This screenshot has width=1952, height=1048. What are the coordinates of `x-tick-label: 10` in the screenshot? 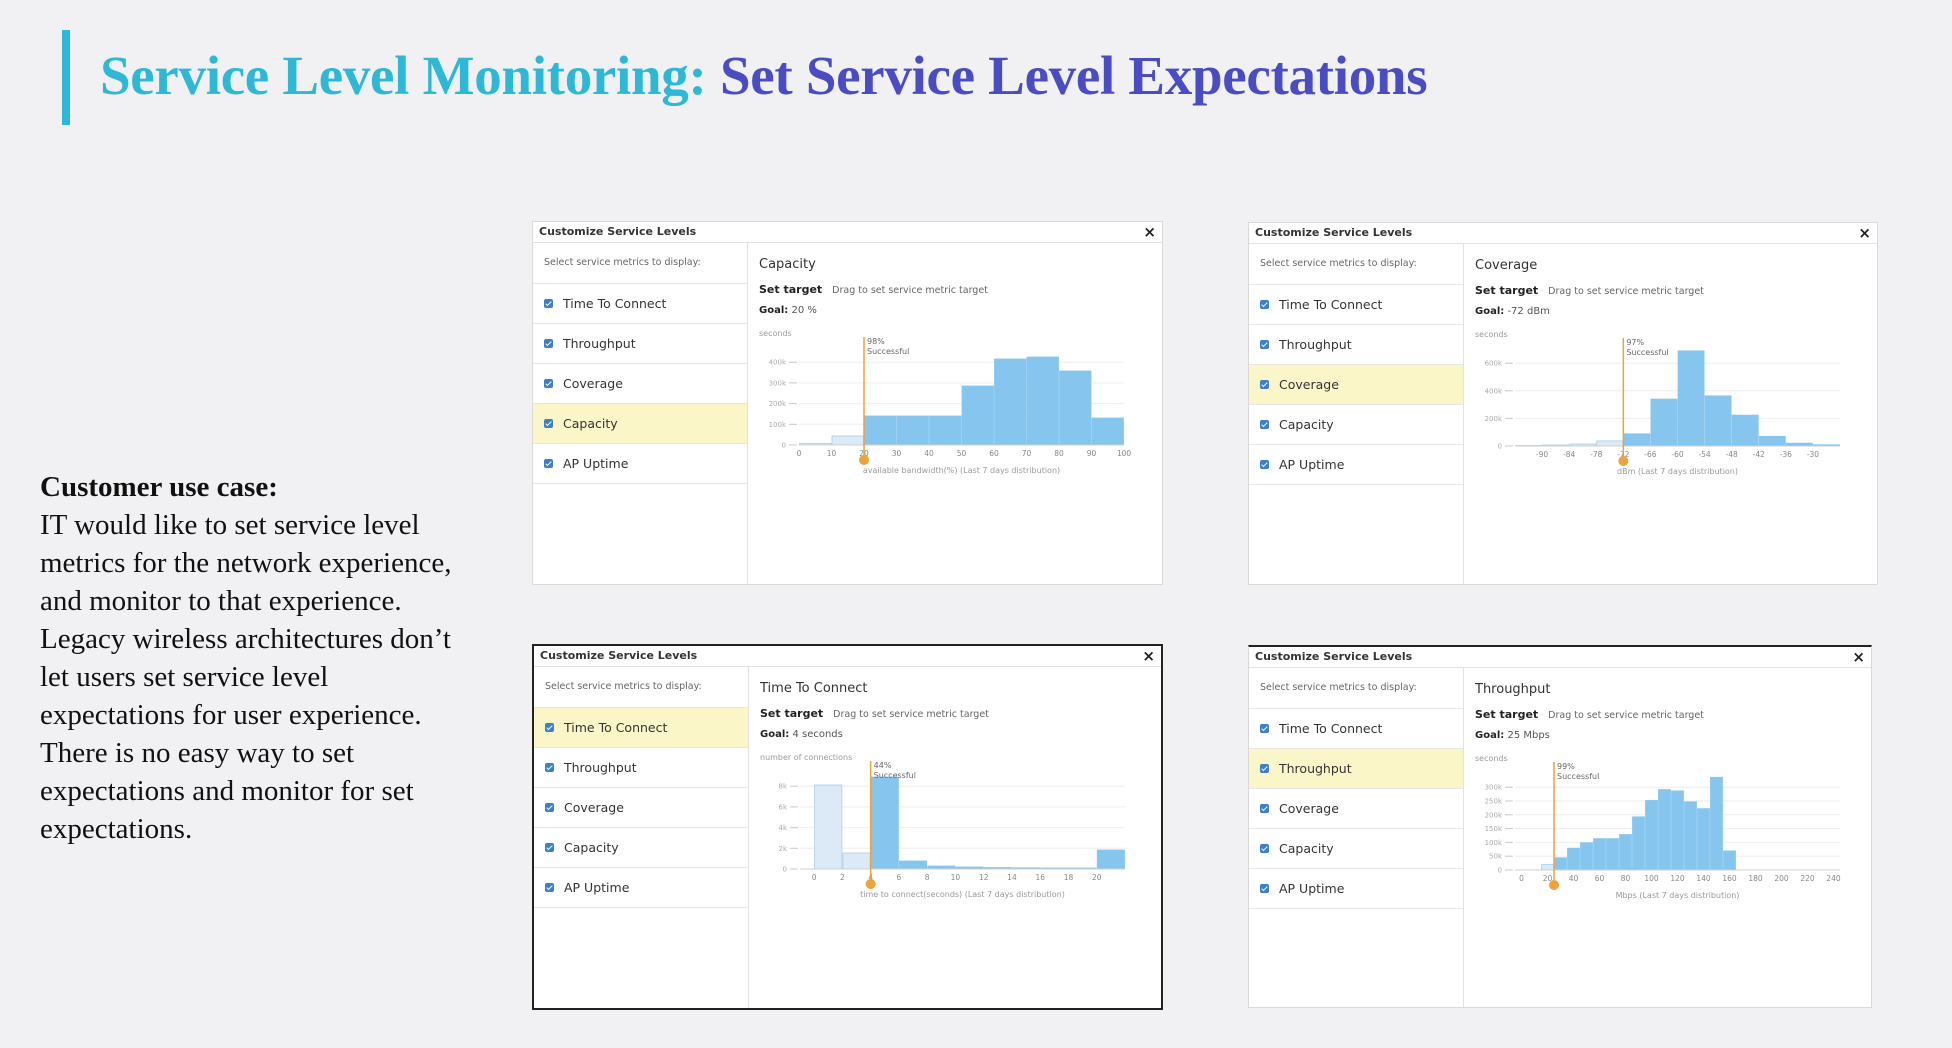 It's located at (832, 453).